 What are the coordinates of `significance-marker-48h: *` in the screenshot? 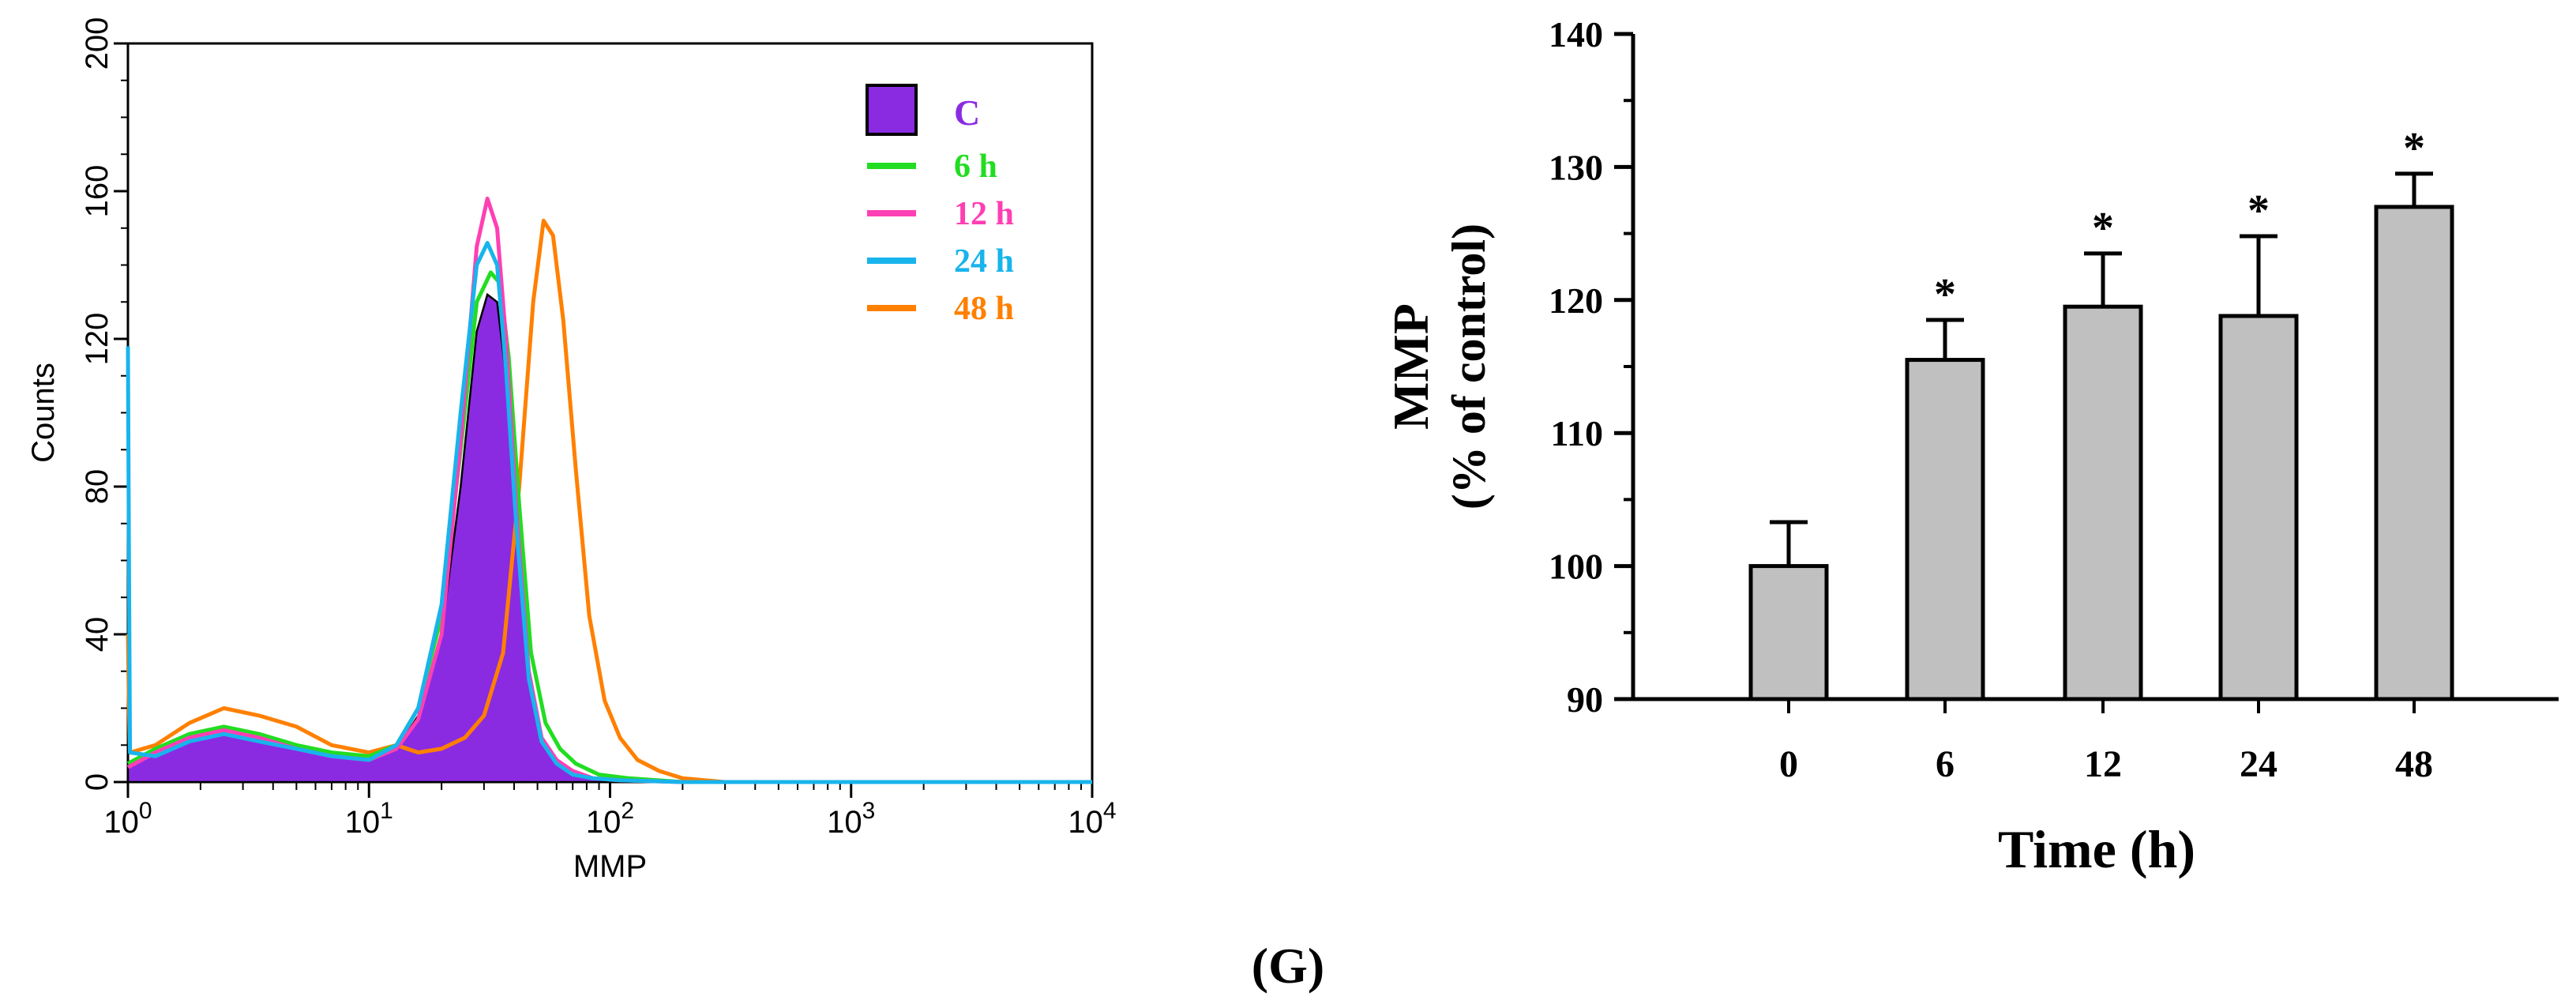 It's located at (2414, 148).